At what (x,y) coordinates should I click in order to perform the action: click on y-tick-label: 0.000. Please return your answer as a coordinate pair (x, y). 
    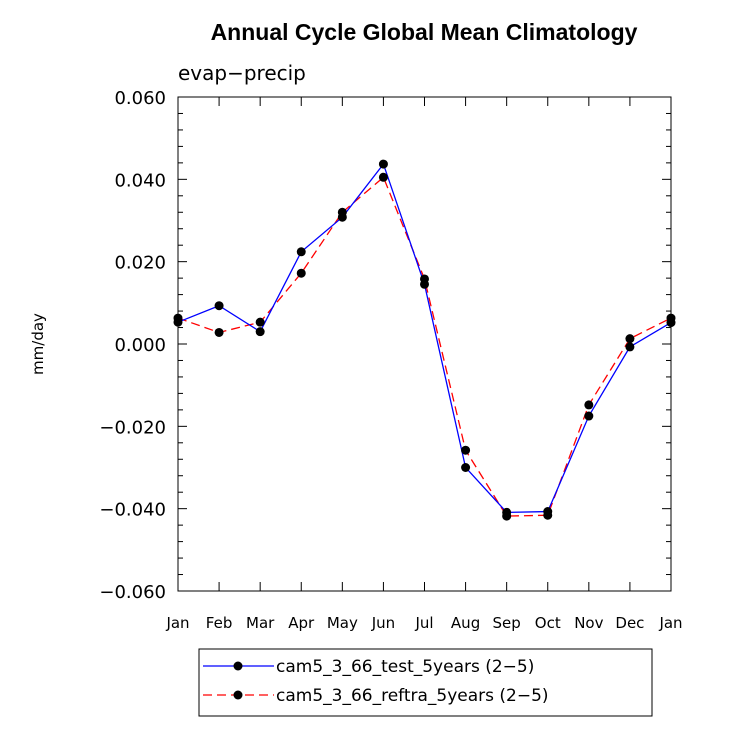
    Looking at the image, I should click on (140, 345).